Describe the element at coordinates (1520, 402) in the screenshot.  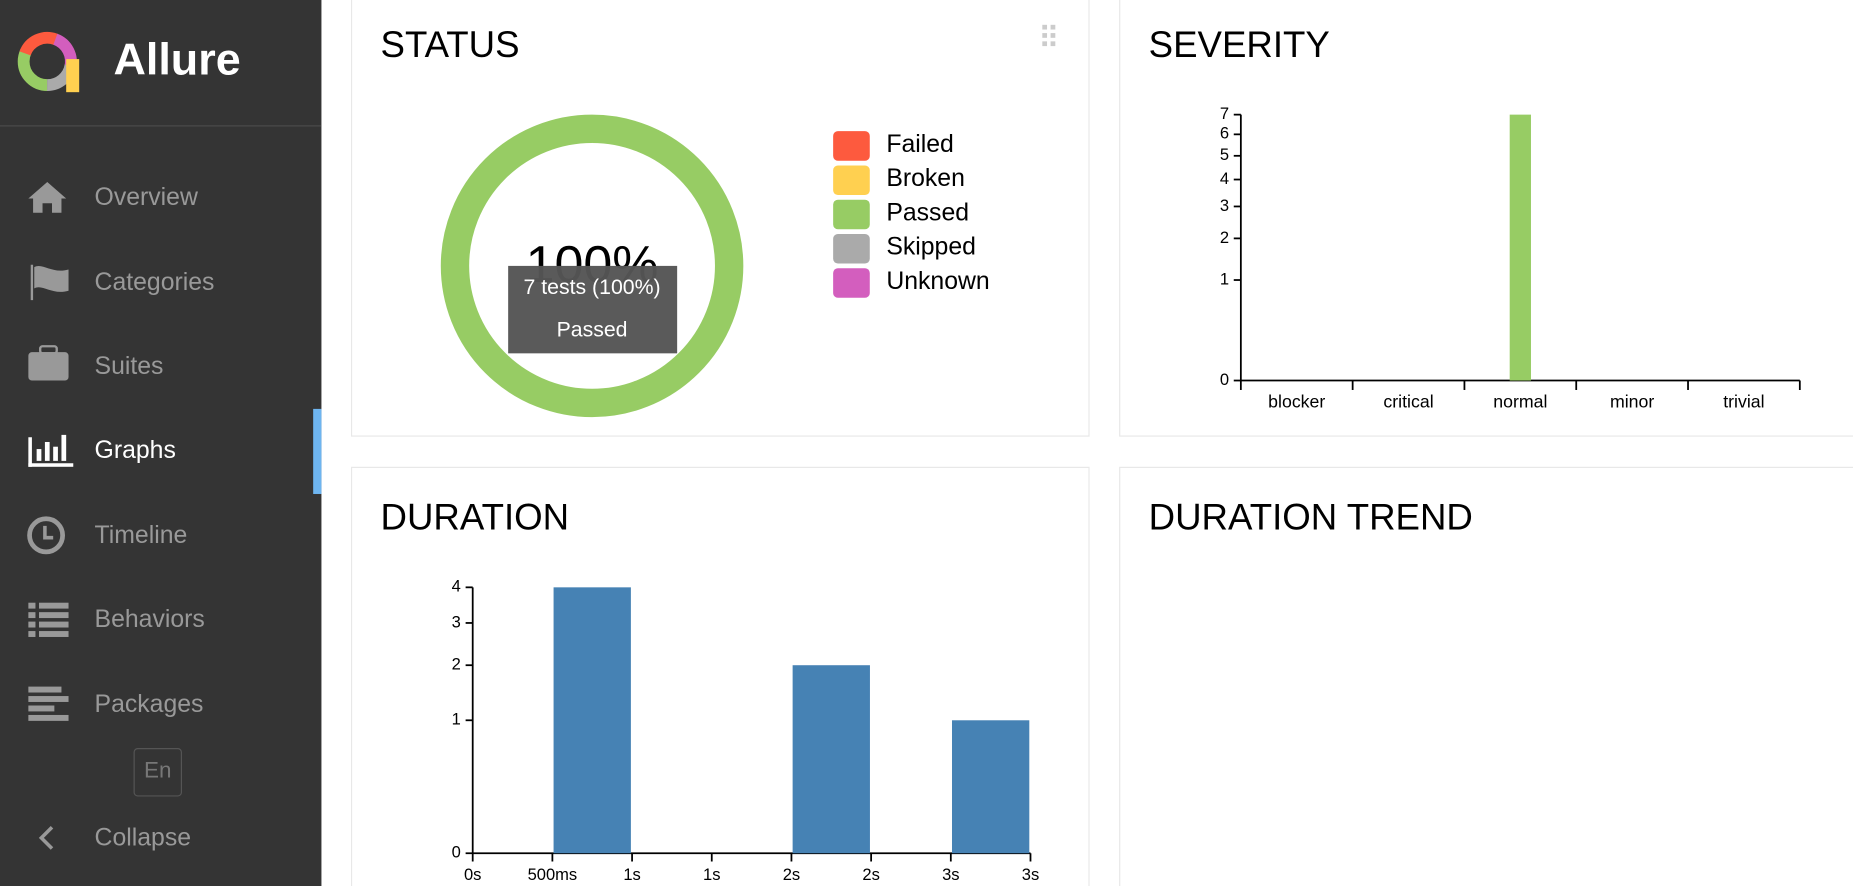
I see `x-tick-label: normal` at that location.